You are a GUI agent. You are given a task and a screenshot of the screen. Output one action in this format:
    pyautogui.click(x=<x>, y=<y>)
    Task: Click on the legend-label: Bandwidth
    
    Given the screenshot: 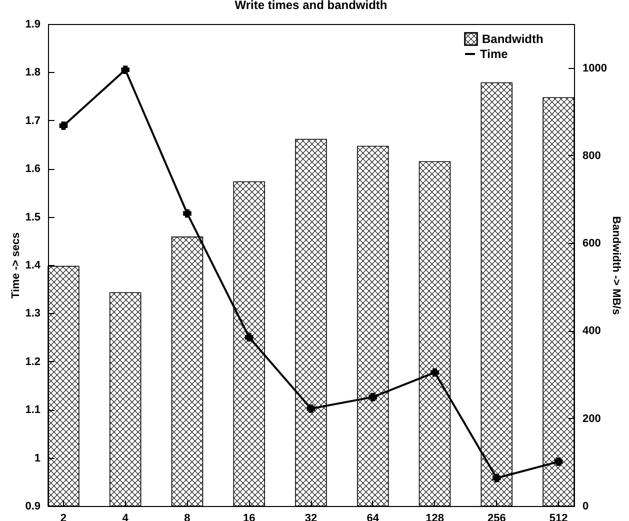 What is the action you would take?
    pyautogui.click(x=513, y=39)
    